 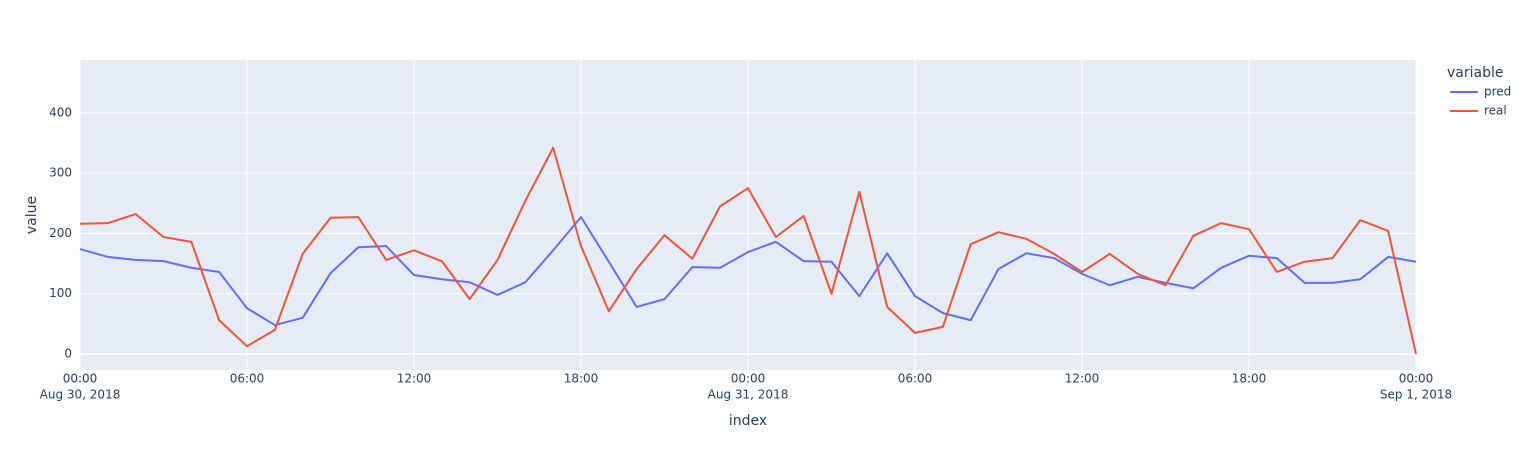 I want to click on x-tick-date: Aug 31, 2018, so click(x=748, y=395).